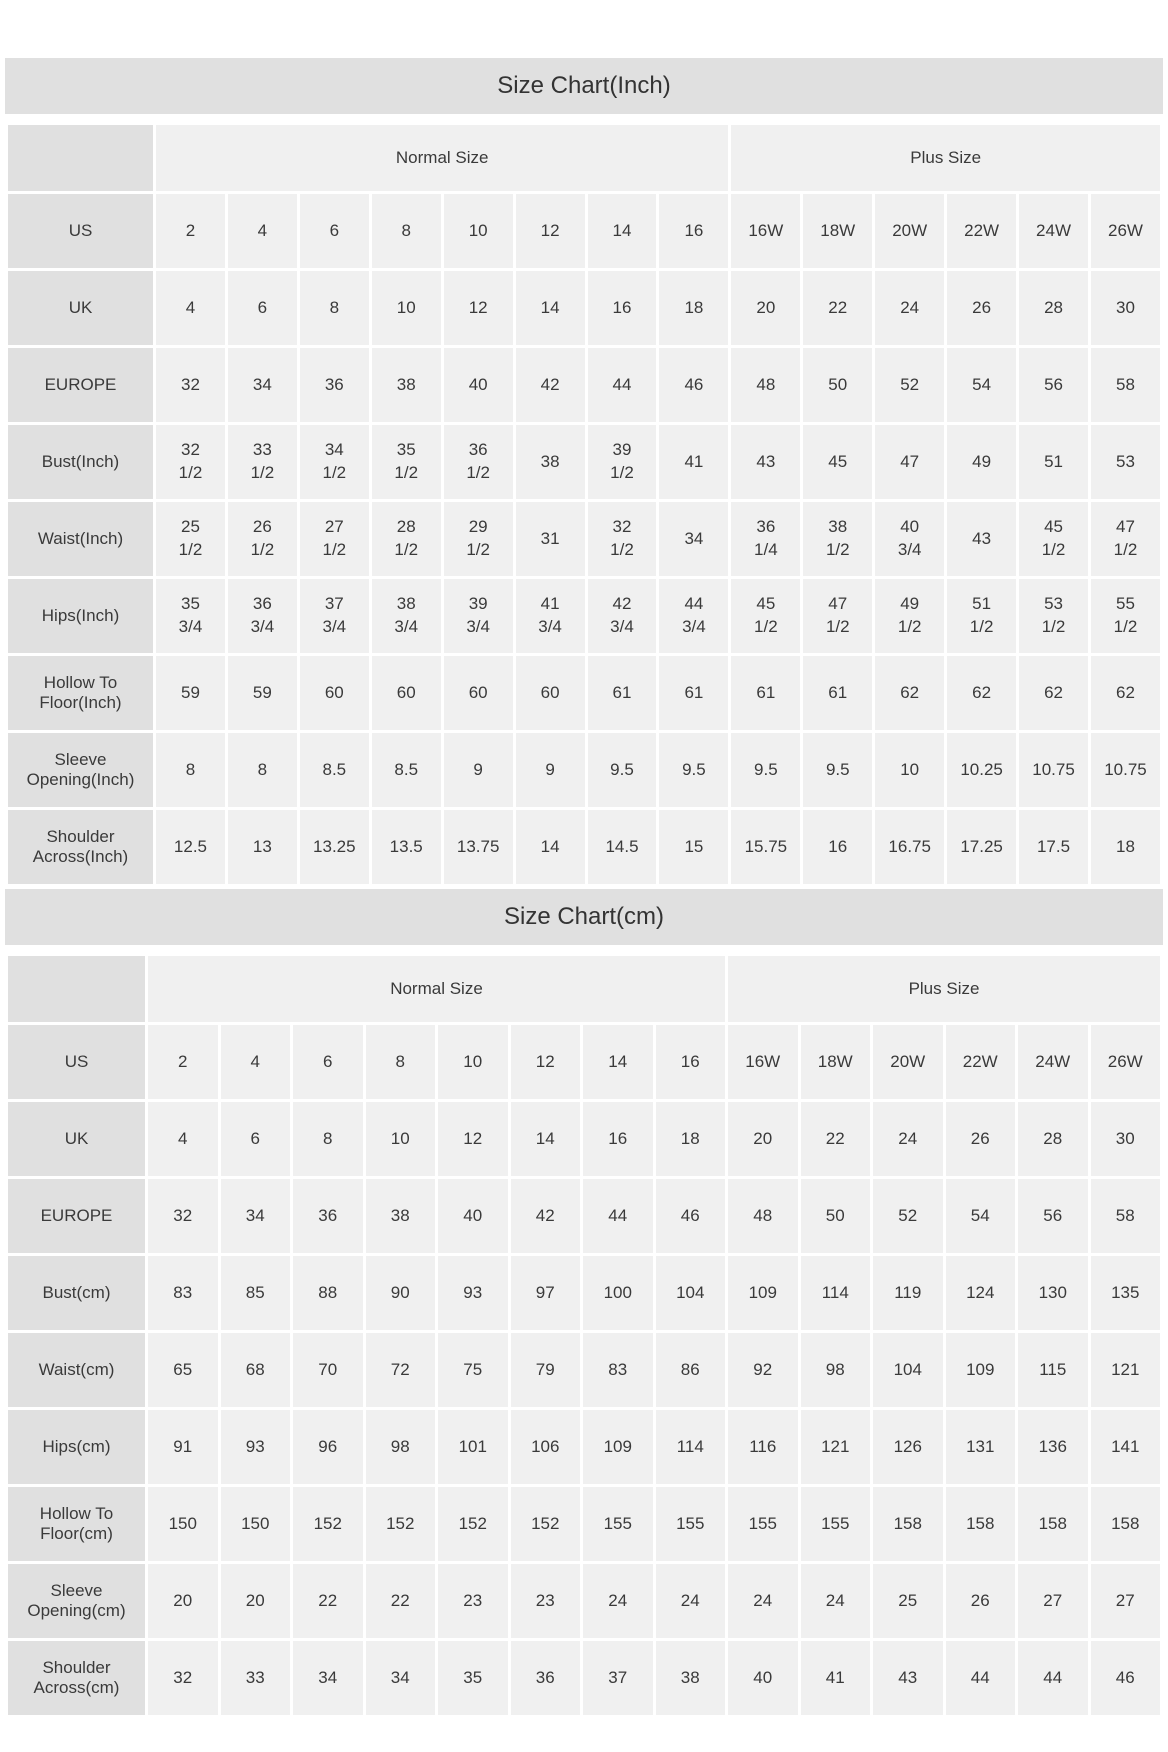 The width and height of the screenshot is (1168, 1752). Describe the element at coordinates (478, 539) in the screenshot. I see `size-value-cell: 29 1/2` at that location.